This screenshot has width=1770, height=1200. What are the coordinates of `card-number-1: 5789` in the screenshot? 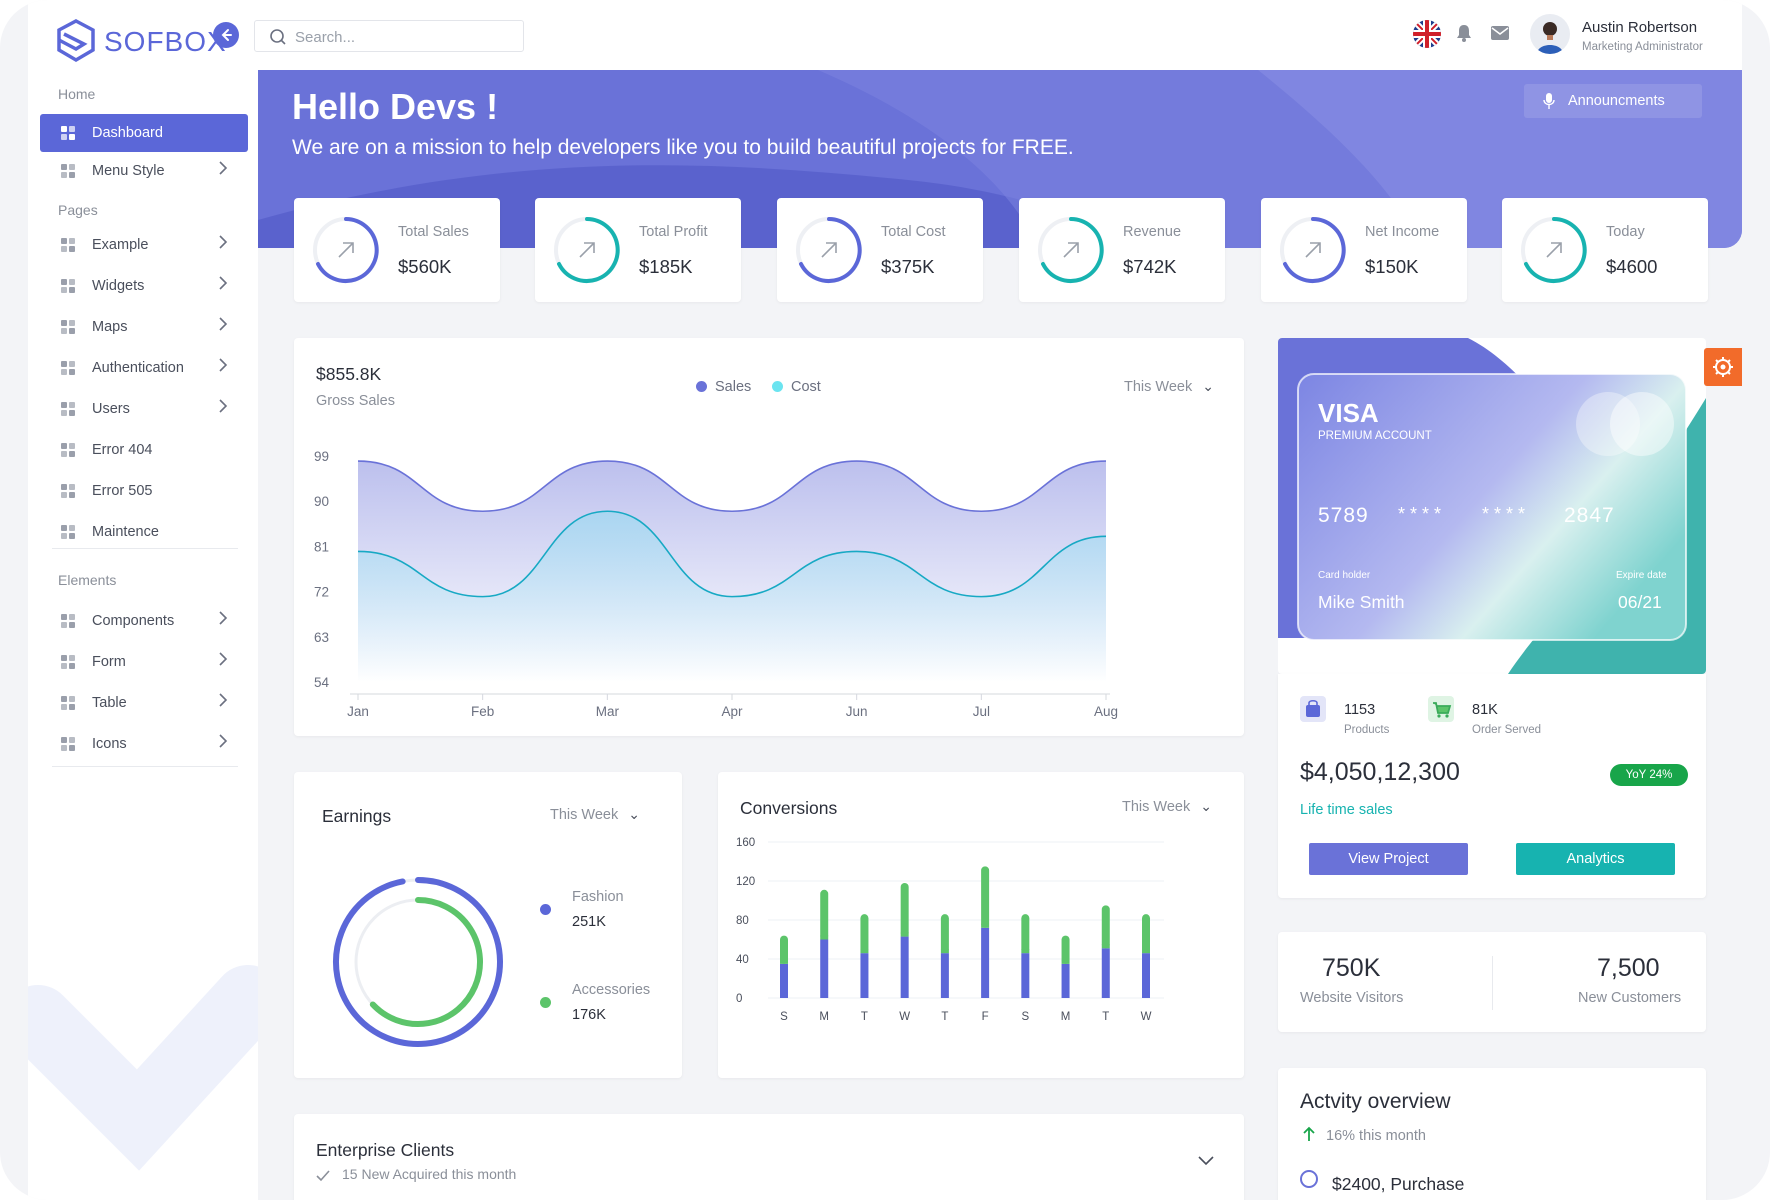 It's located at (1343, 515).